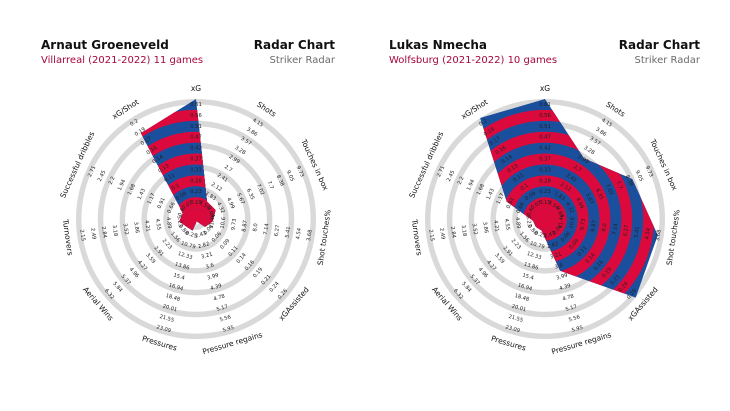 This screenshot has width=730, height=411. Describe the element at coordinates (245, 141) in the screenshot. I see `tick-label: 3.57` at that location.